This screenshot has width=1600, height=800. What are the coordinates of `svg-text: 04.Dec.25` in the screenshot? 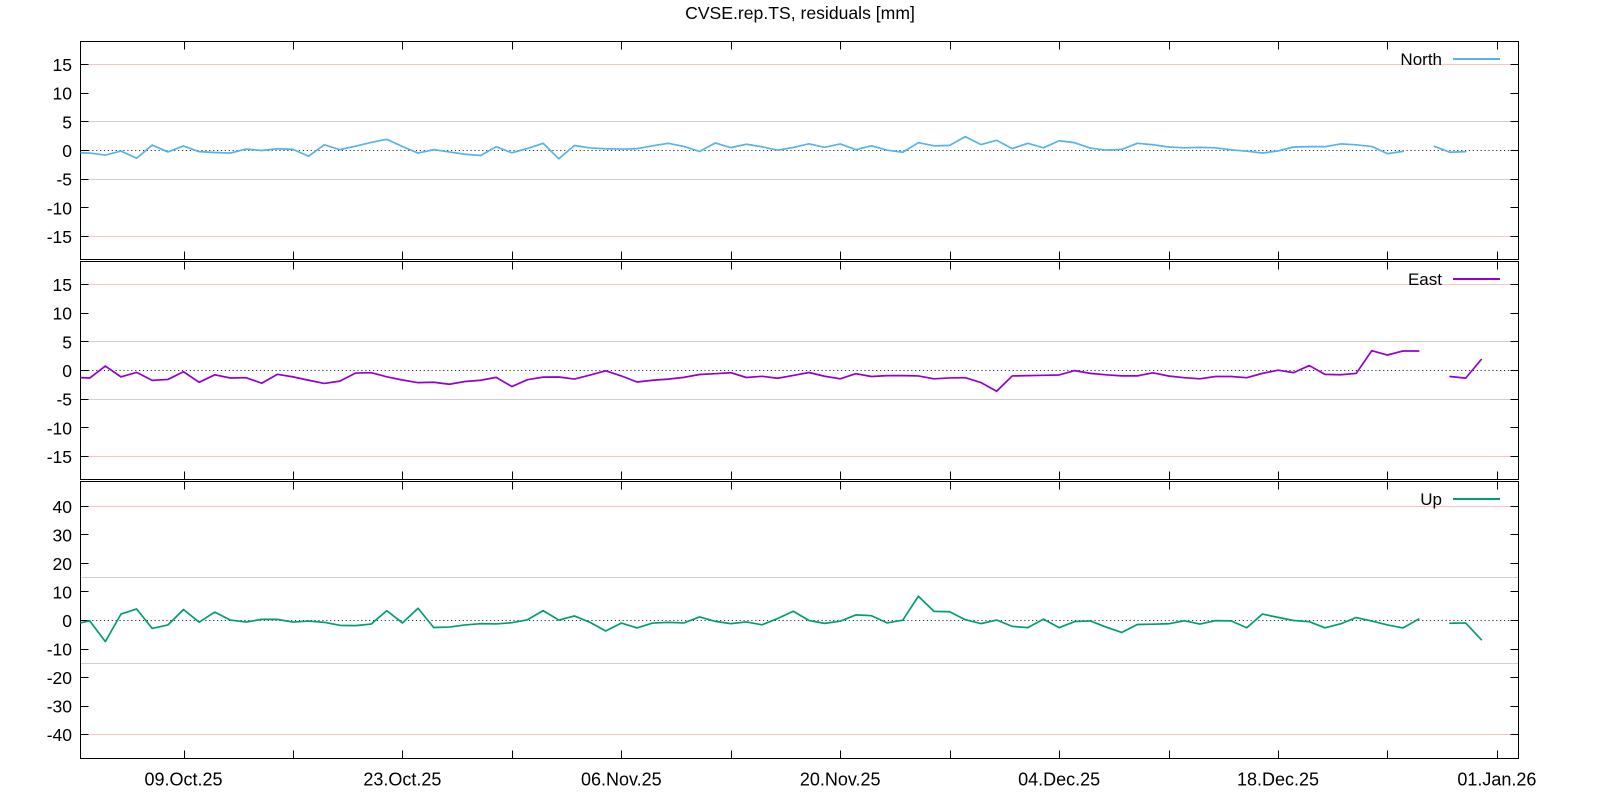 It's located at (1059, 780).